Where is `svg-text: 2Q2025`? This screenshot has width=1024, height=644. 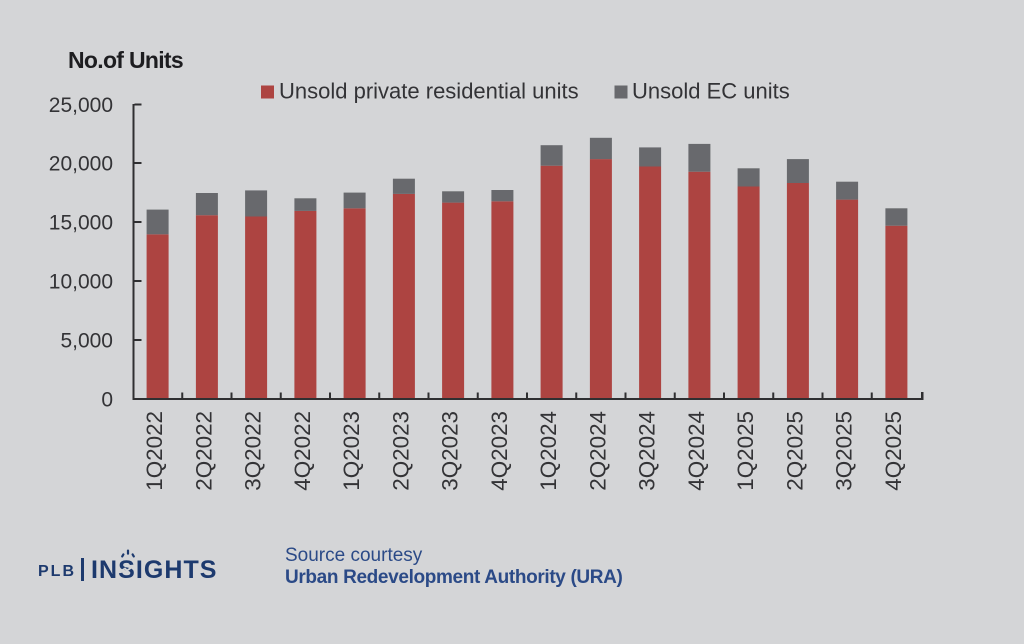
svg-text: 2Q2025 is located at coordinates (794, 451).